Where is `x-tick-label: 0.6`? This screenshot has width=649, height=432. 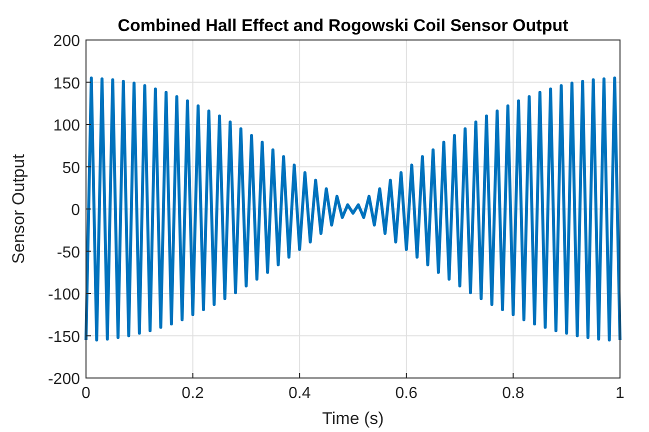
x-tick-label: 0.6 is located at coordinates (406, 393).